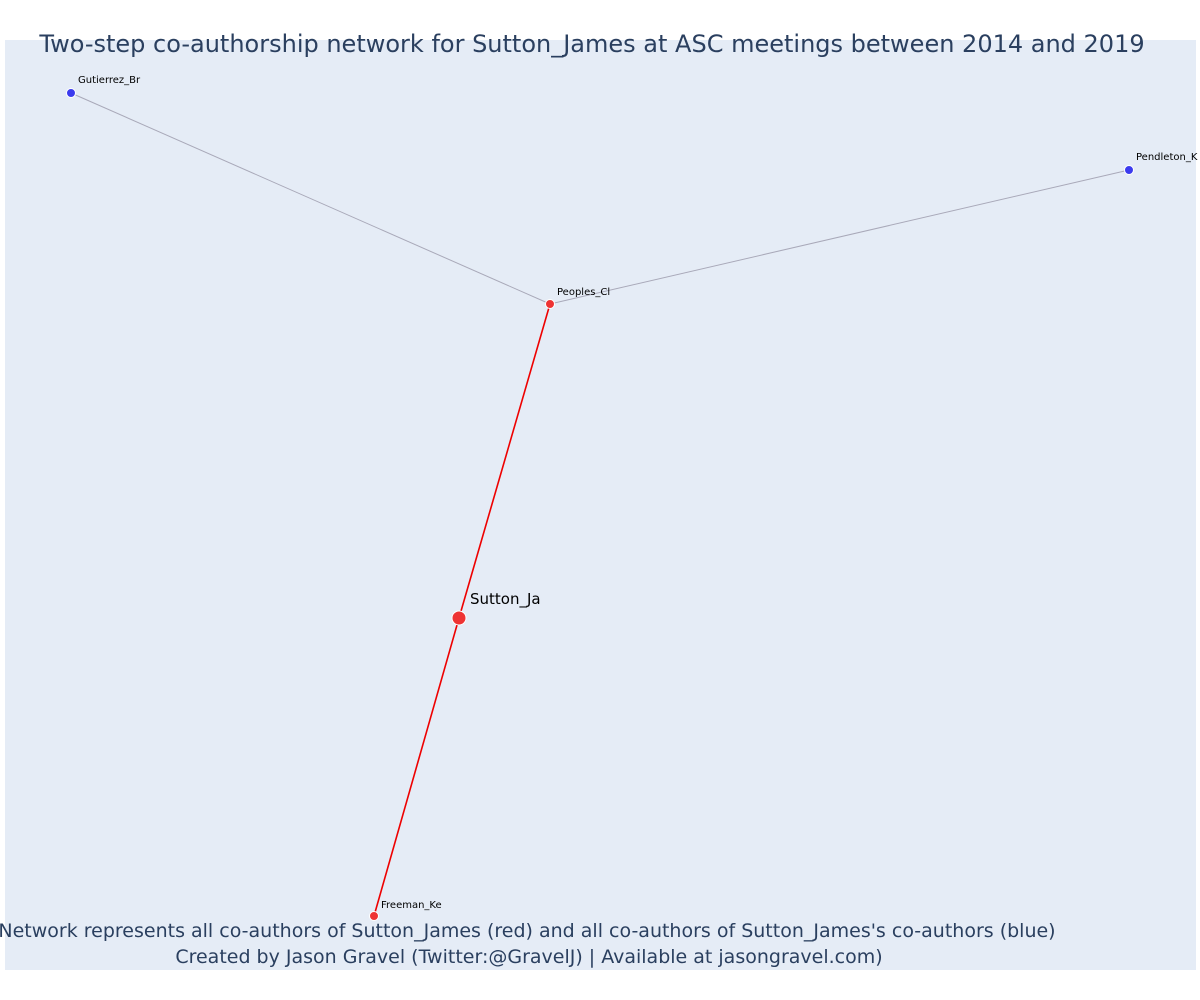  I want to click on node-label: Sutton_Ja, so click(505, 599).